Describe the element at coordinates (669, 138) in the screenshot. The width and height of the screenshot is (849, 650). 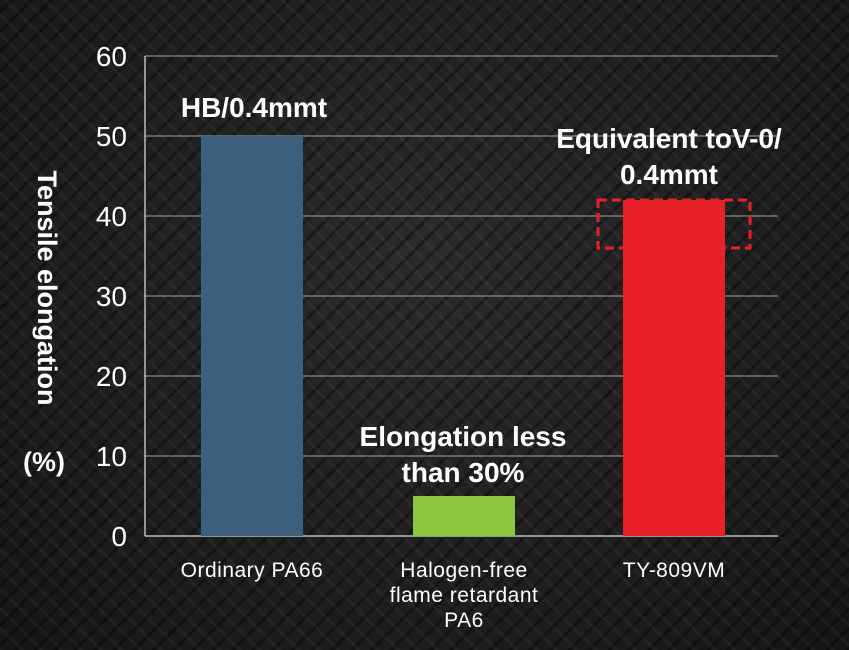
I see `bar-annotation: Equivalent toV-0/` at that location.